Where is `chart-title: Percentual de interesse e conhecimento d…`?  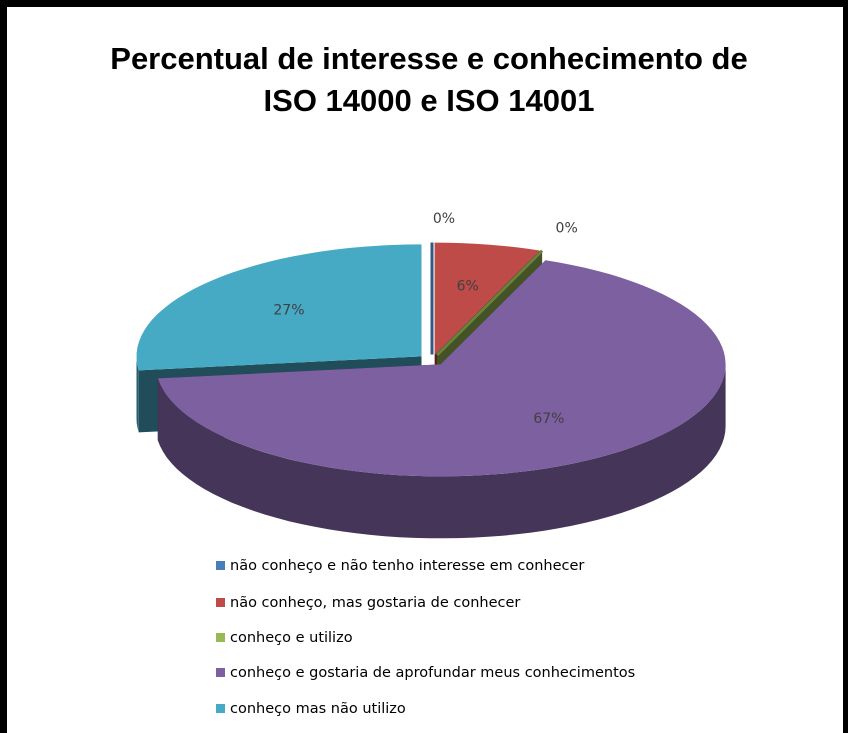 chart-title: Percentual de interesse e conhecimento d… is located at coordinates (429, 79).